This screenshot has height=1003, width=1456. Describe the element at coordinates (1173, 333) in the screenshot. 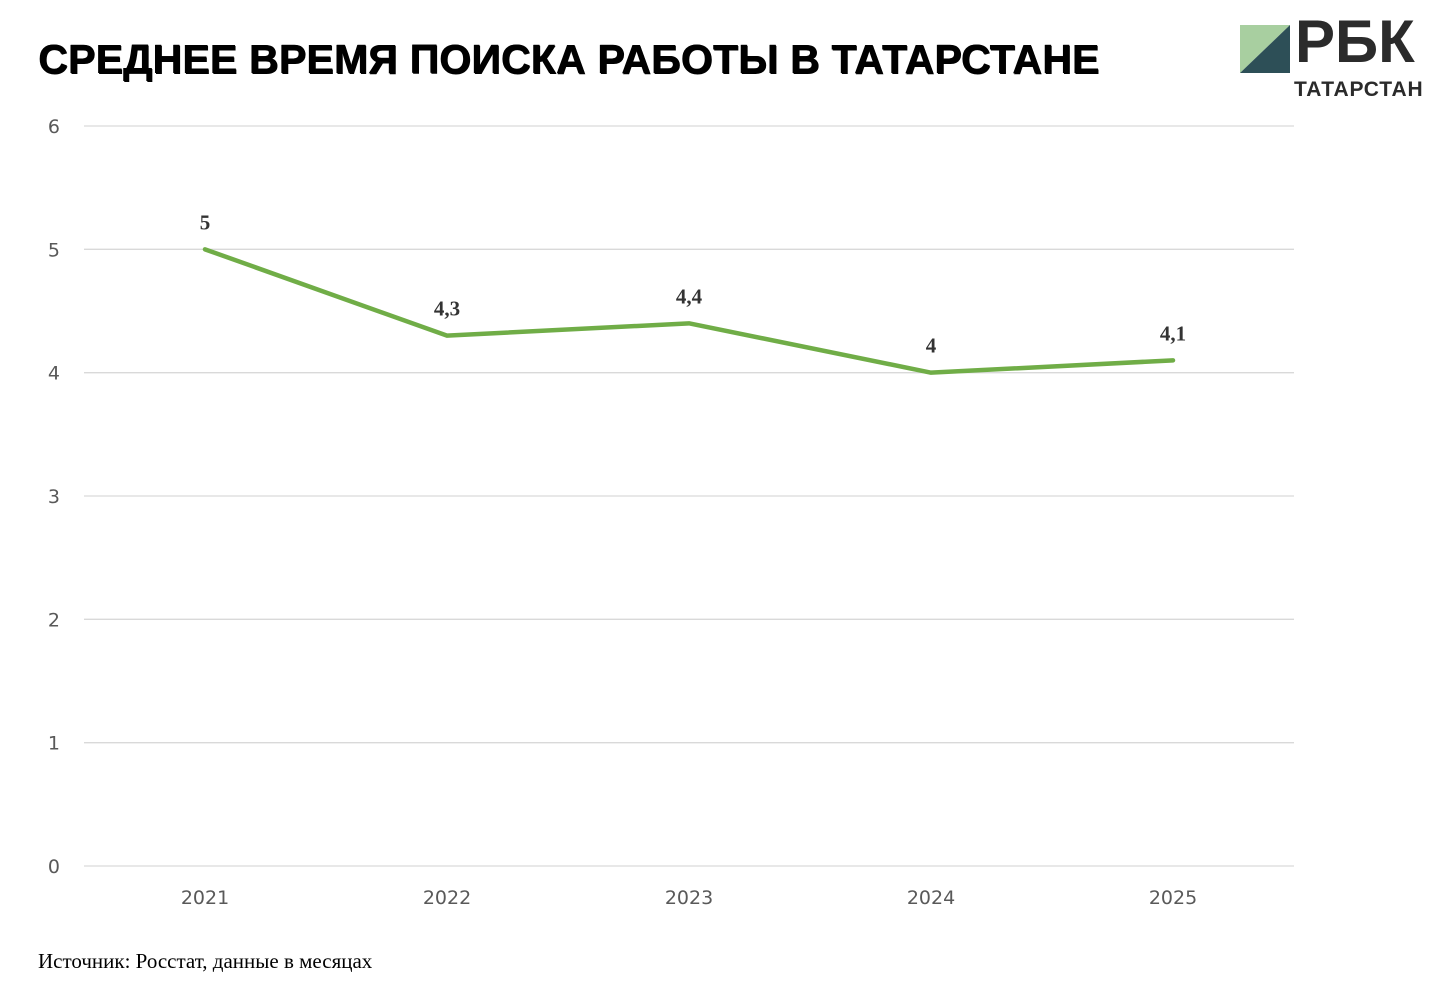

I see `data-label: 4,1` at that location.